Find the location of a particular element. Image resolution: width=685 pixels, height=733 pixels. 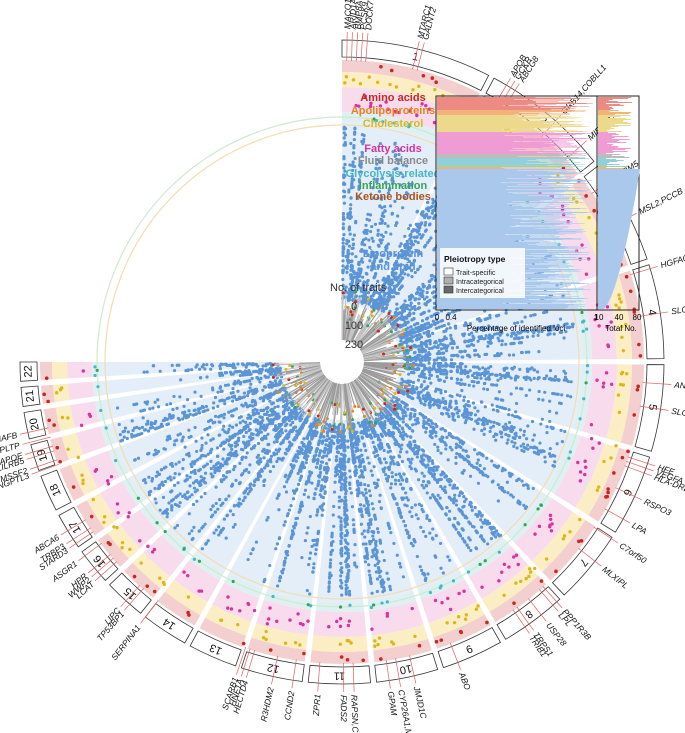

point-cholesterol is located at coordinates (546, 559).